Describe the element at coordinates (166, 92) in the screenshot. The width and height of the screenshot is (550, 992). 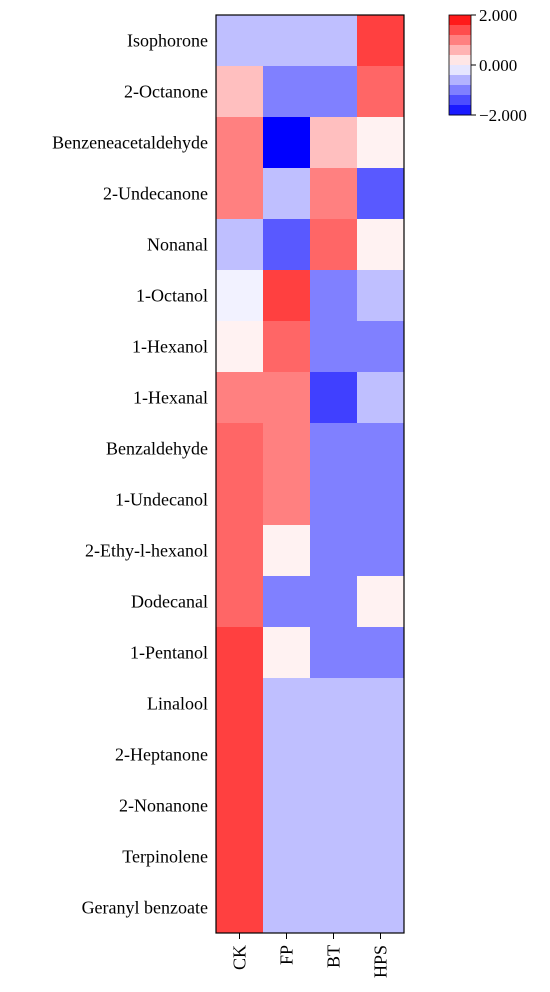
I see `row-label: 2-Octanone` at that location.